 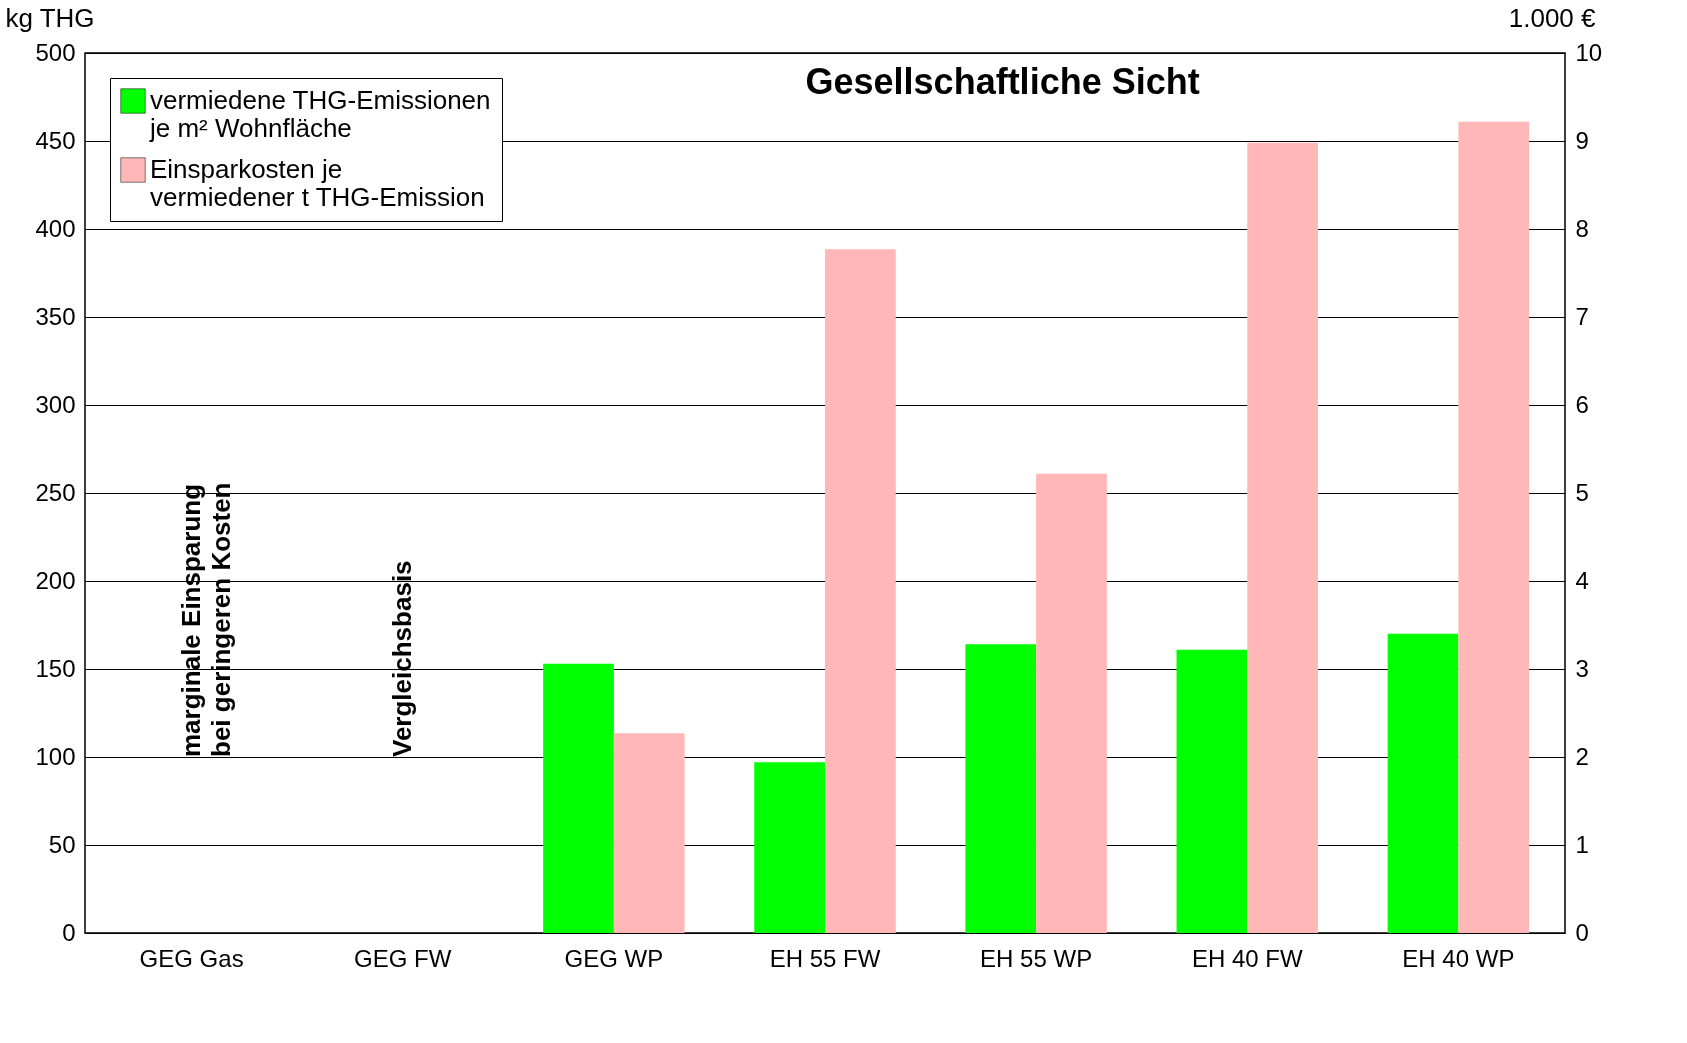 What do you see at coordinates (205, 619) in the screenshot?
I see `annotation: marginale Einsparung bei geringeren Kosten` at bounding box center [205, 619].